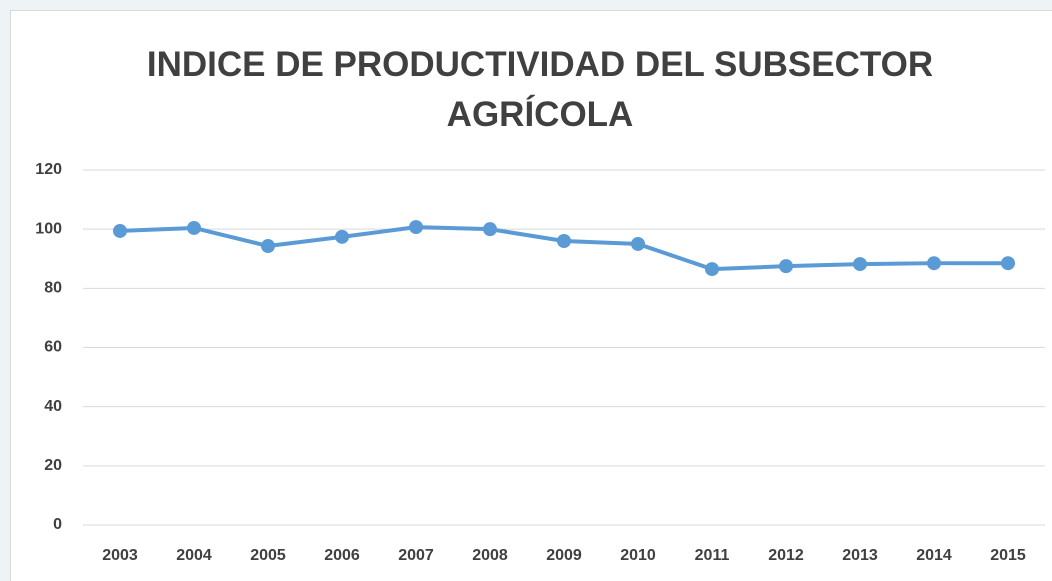  Describe the element at coordinates (194, 555) in the screenshot. I see `x-tick-label: 2004` at that location.